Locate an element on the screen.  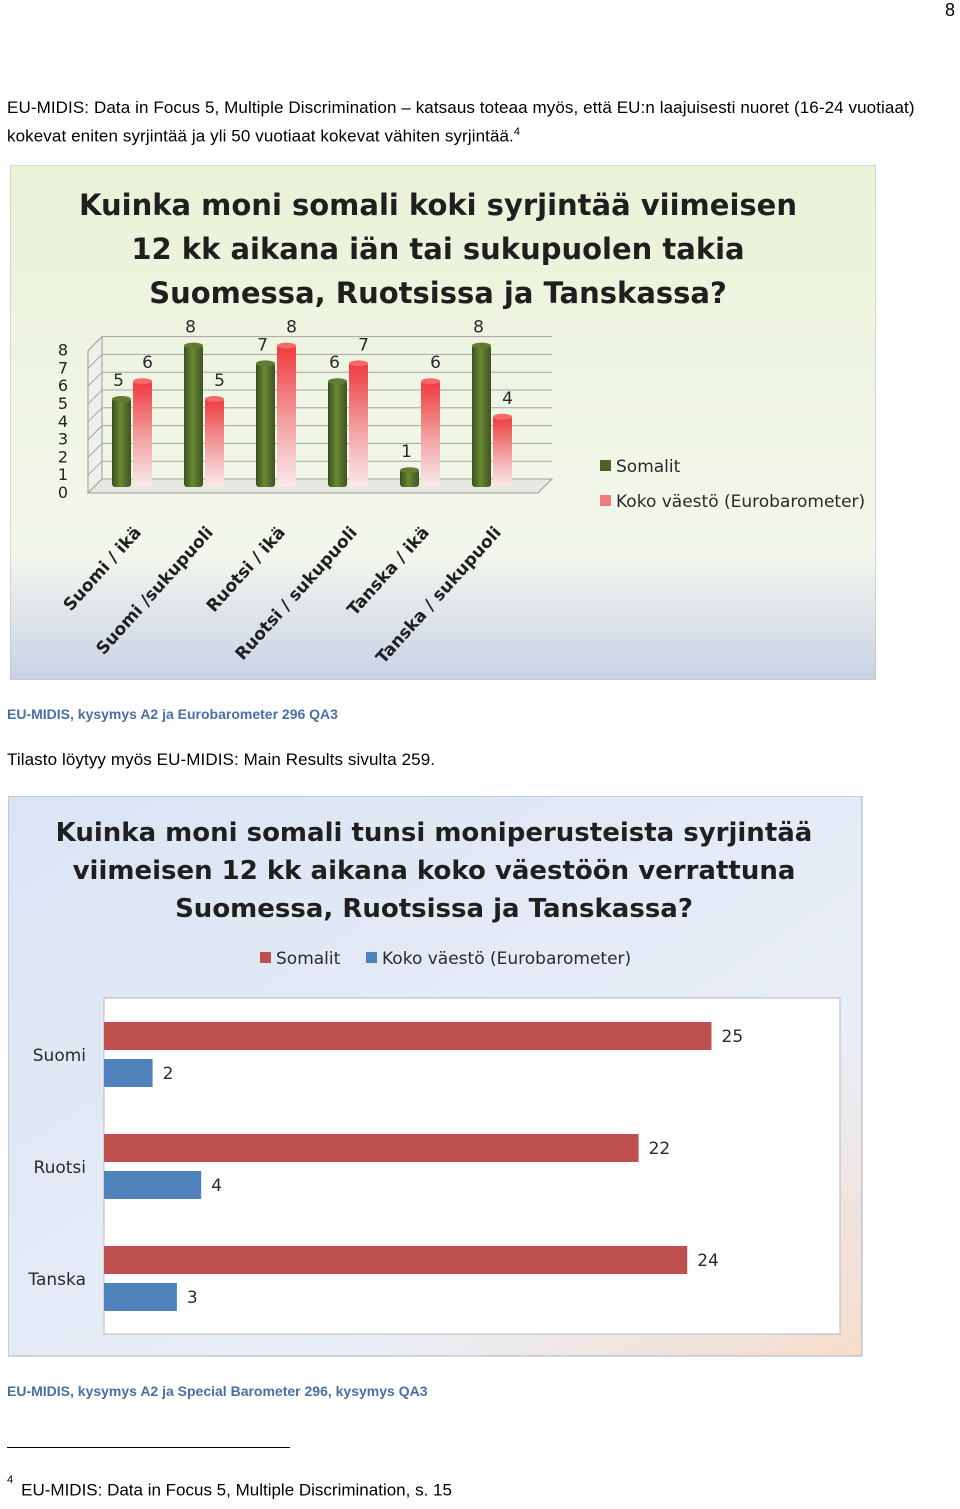
page-number: 8 is located at coordinates (949, 10).